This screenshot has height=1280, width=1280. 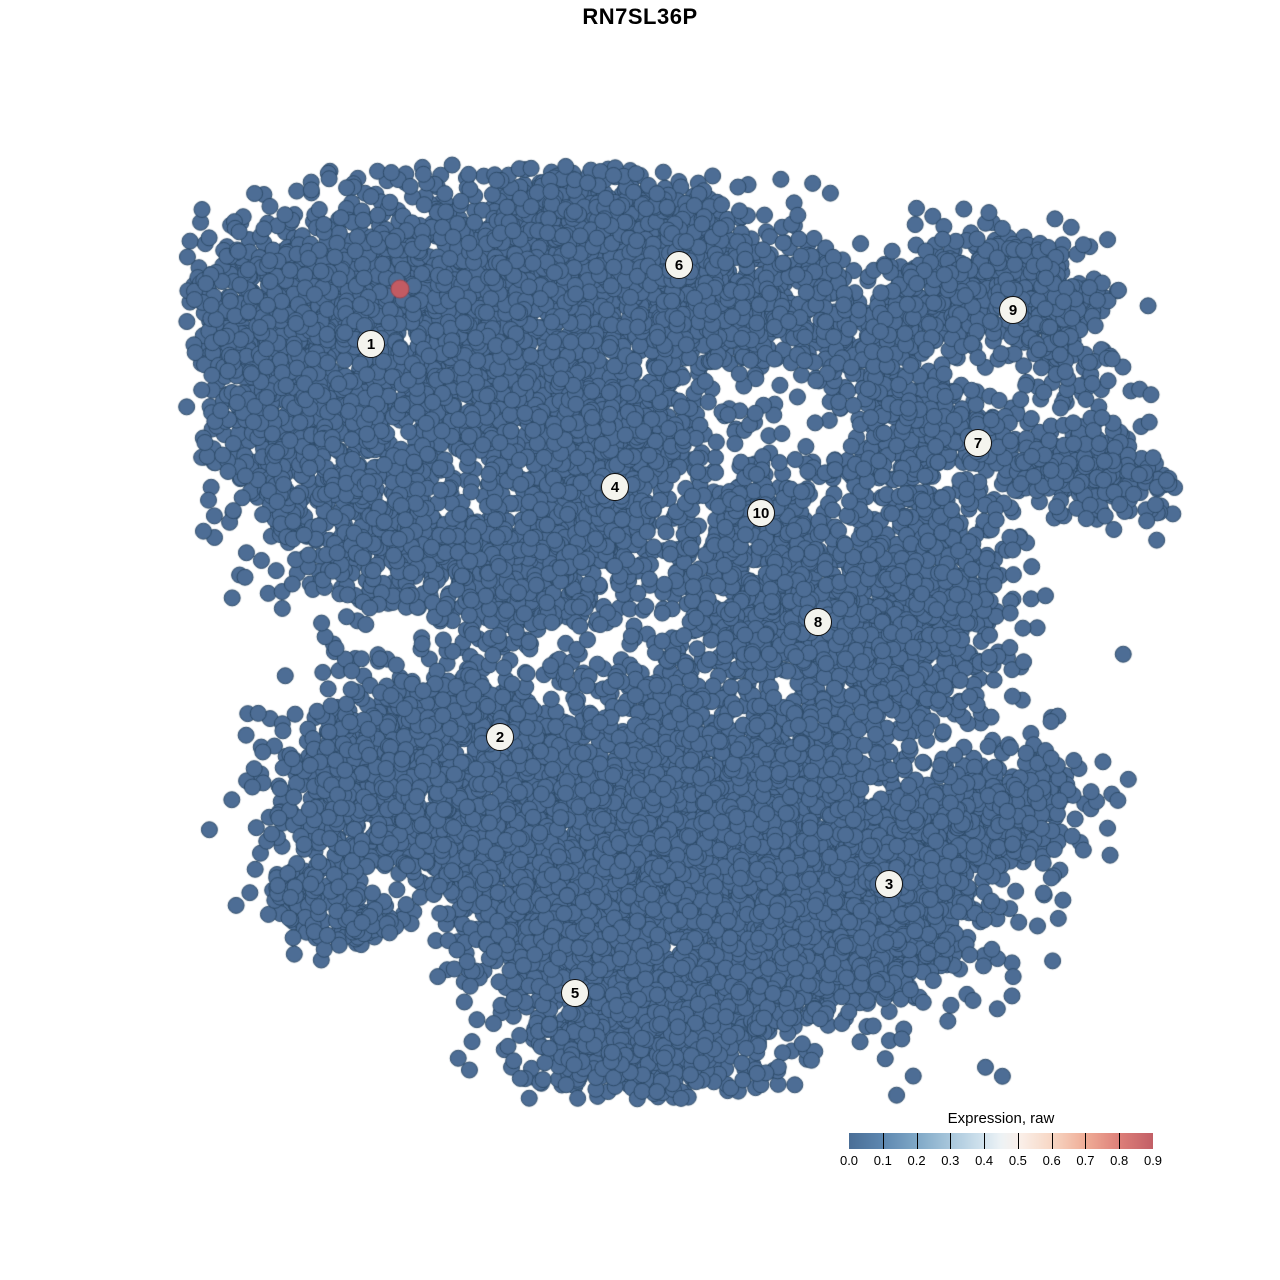 I want to click on cluster-label-10: 10, so click(x=761, y=513).